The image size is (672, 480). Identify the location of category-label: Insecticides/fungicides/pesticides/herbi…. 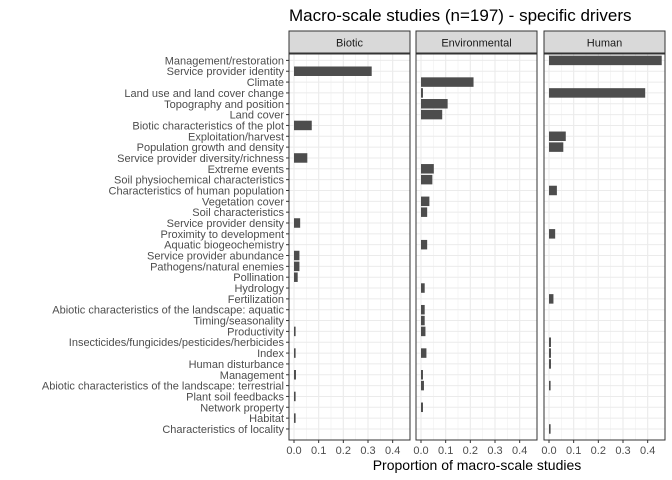
(177, 343).